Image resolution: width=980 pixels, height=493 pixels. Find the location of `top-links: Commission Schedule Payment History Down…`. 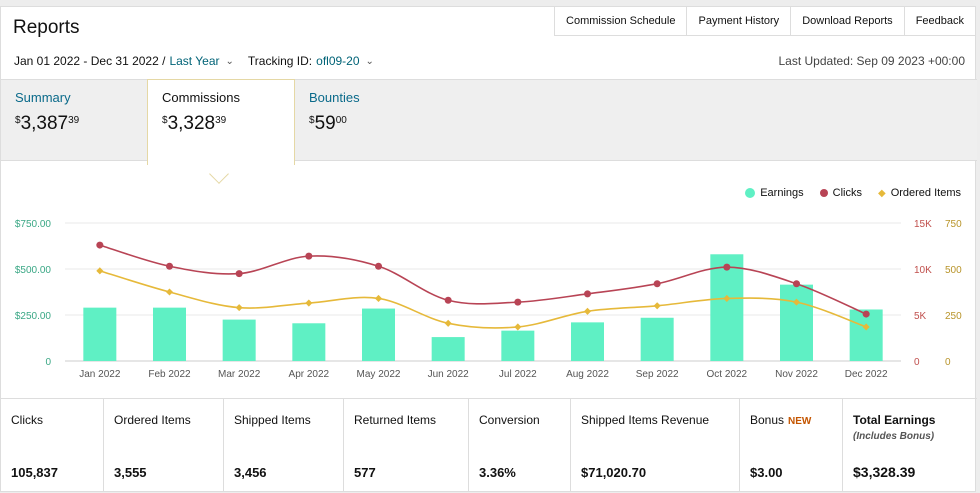

top-links: Commission Schedule Payment History Down… is located at coordinates (764, 21).